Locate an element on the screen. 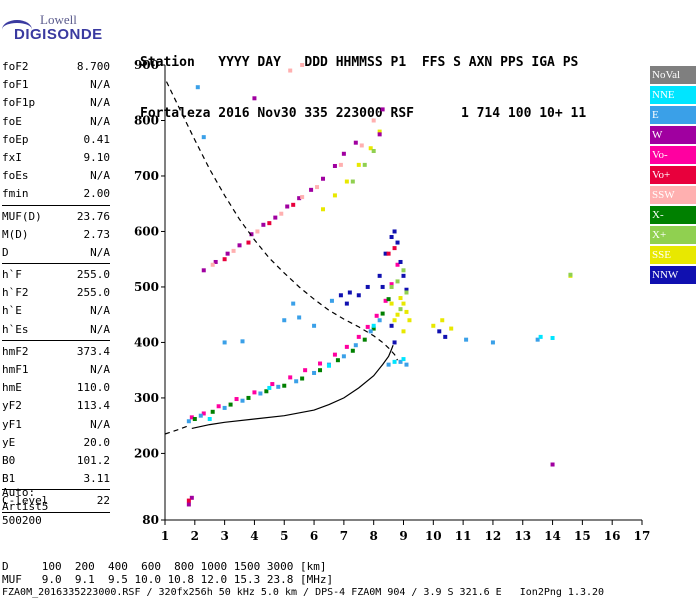 The height and width of the screenshot is (600, 700). param-name: yE is located at coordinates (9, 442).